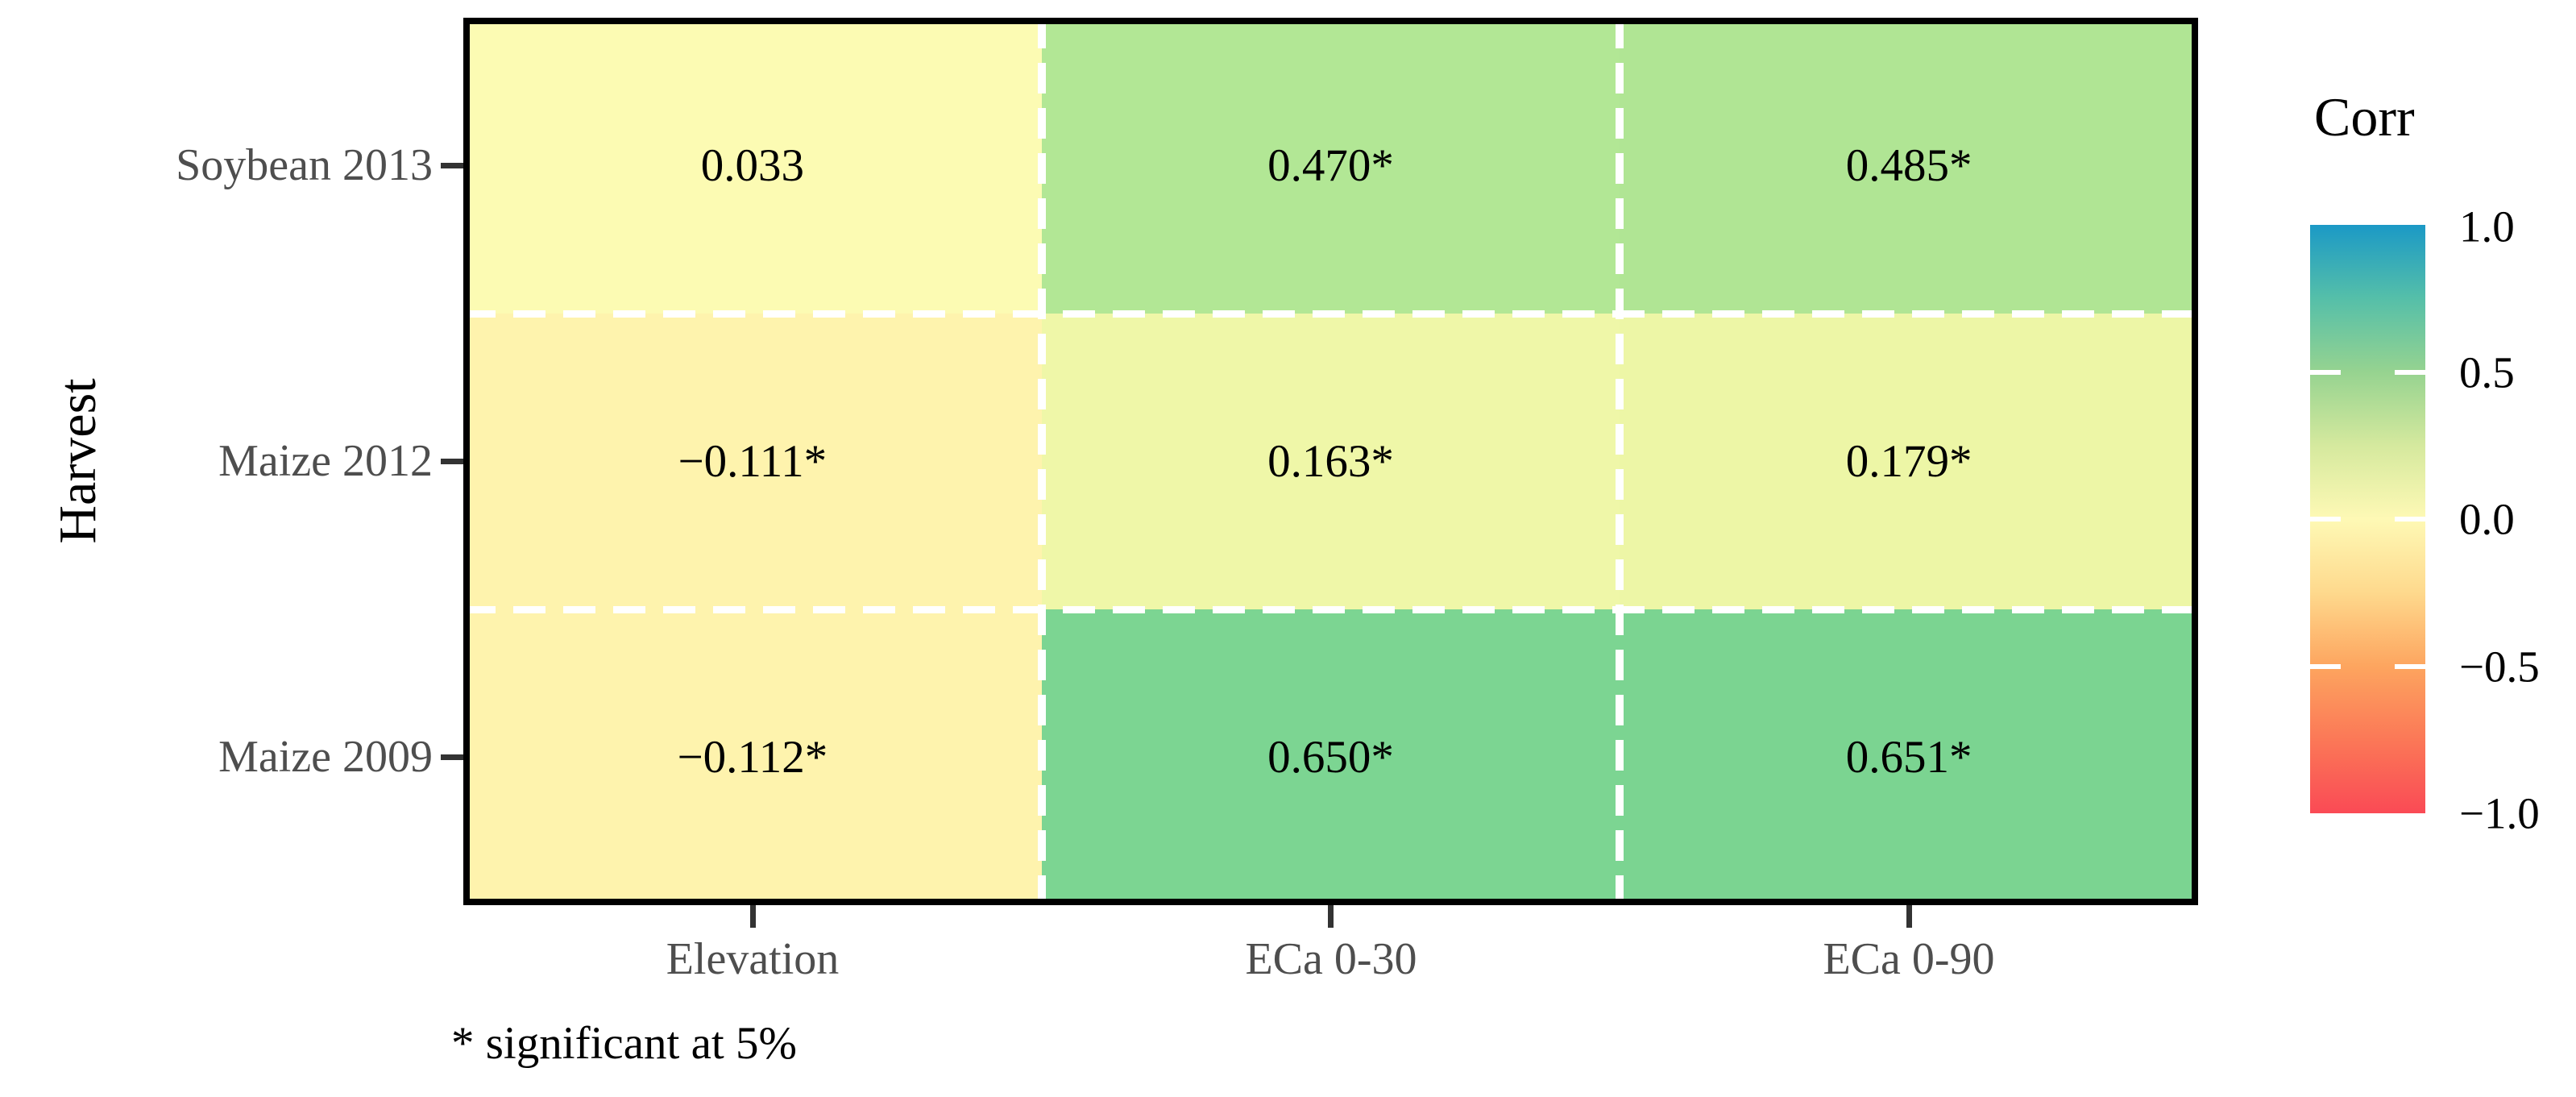  I want to click on cell-value: 0.470*, so click(1330, 165).